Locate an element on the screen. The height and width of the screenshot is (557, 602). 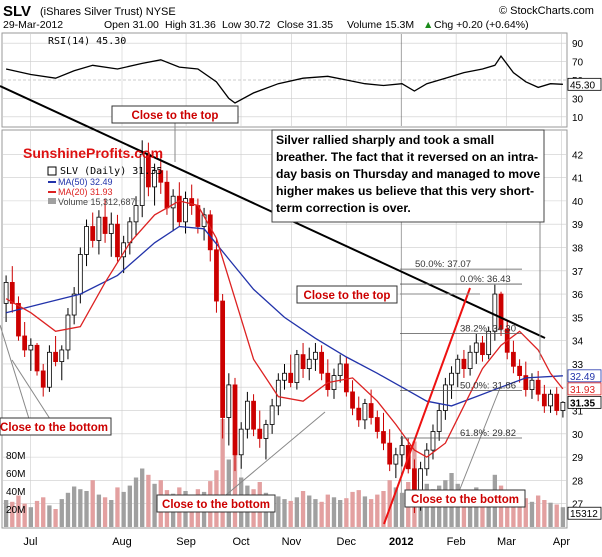
chart-symbol: SLV is located at coordinates (17, 11).